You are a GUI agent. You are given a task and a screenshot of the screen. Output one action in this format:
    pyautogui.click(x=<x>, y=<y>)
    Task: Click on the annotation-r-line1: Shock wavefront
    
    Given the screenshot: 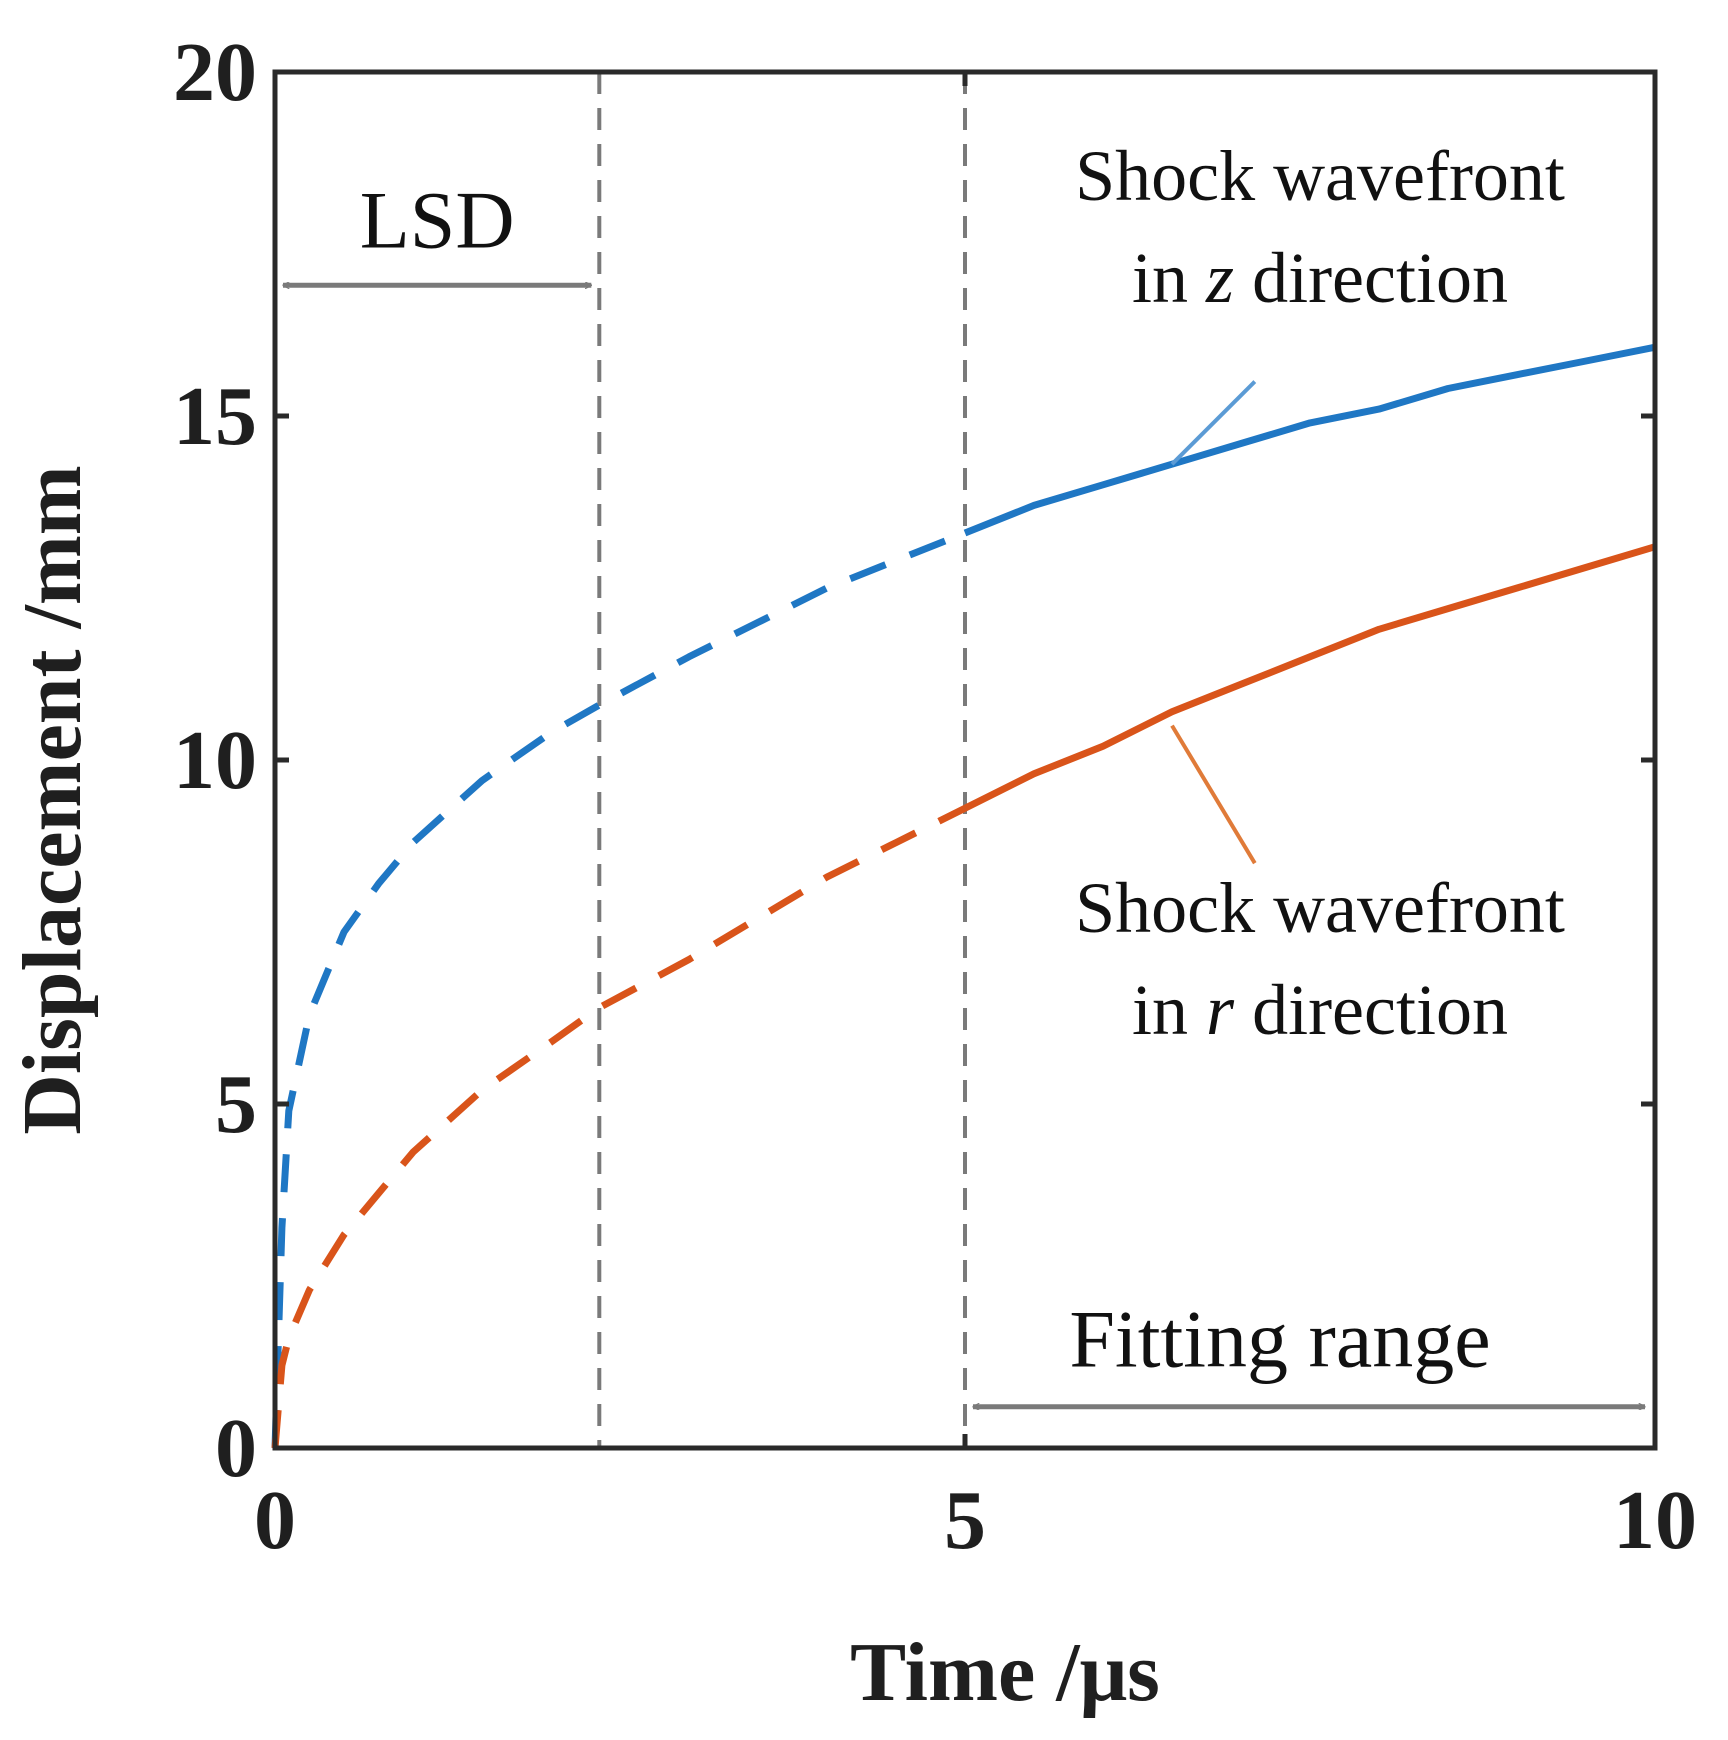 What is the action you would take?
    pyautogui.click(x=1320, y=908)
    